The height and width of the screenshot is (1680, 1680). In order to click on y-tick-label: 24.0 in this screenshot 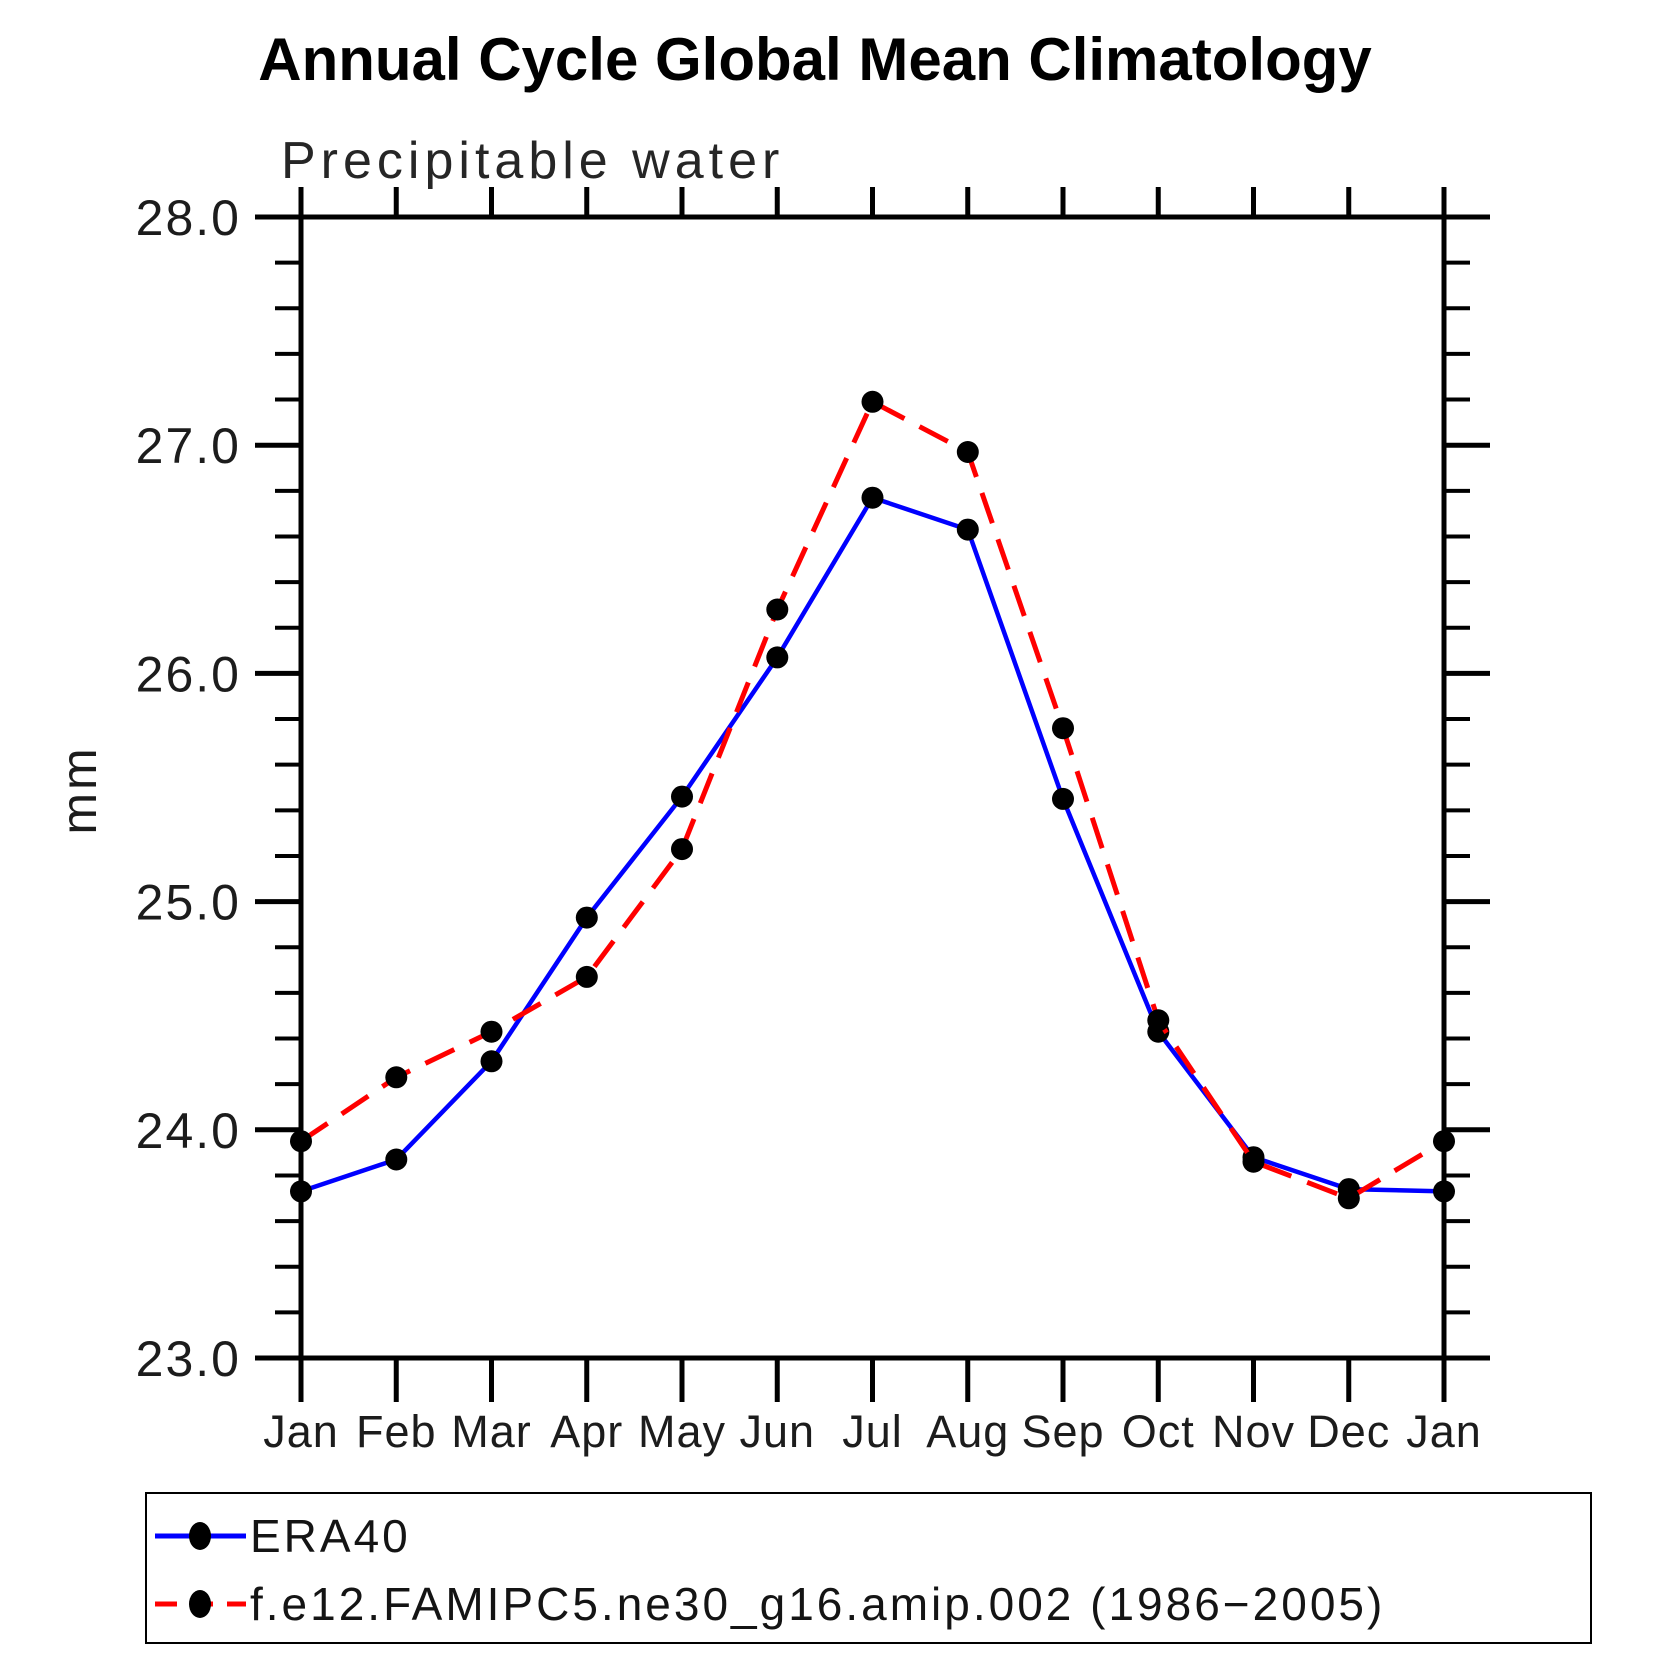, I will do `click(188, 1131)`.